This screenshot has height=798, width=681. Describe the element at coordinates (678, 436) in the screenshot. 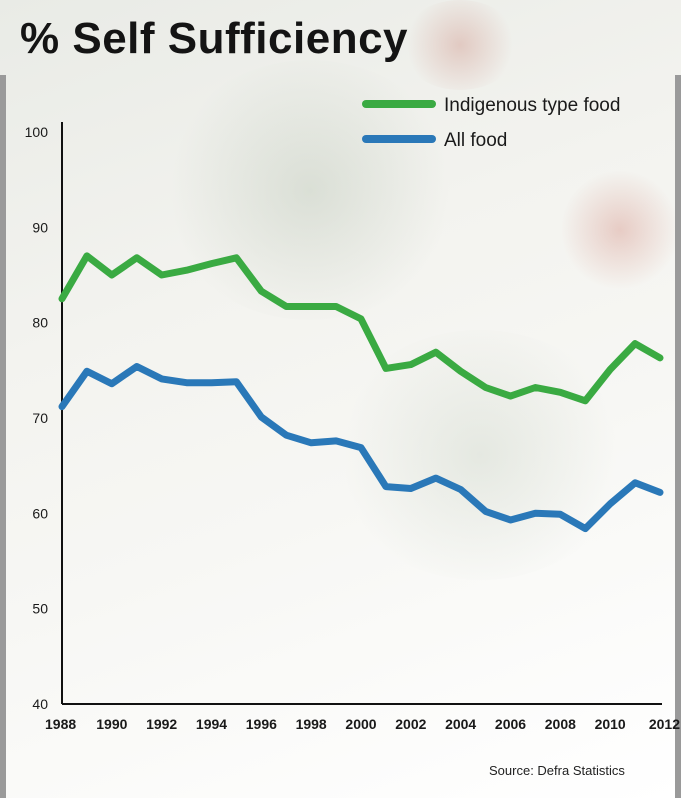

I see `frame-border-right` at that location.